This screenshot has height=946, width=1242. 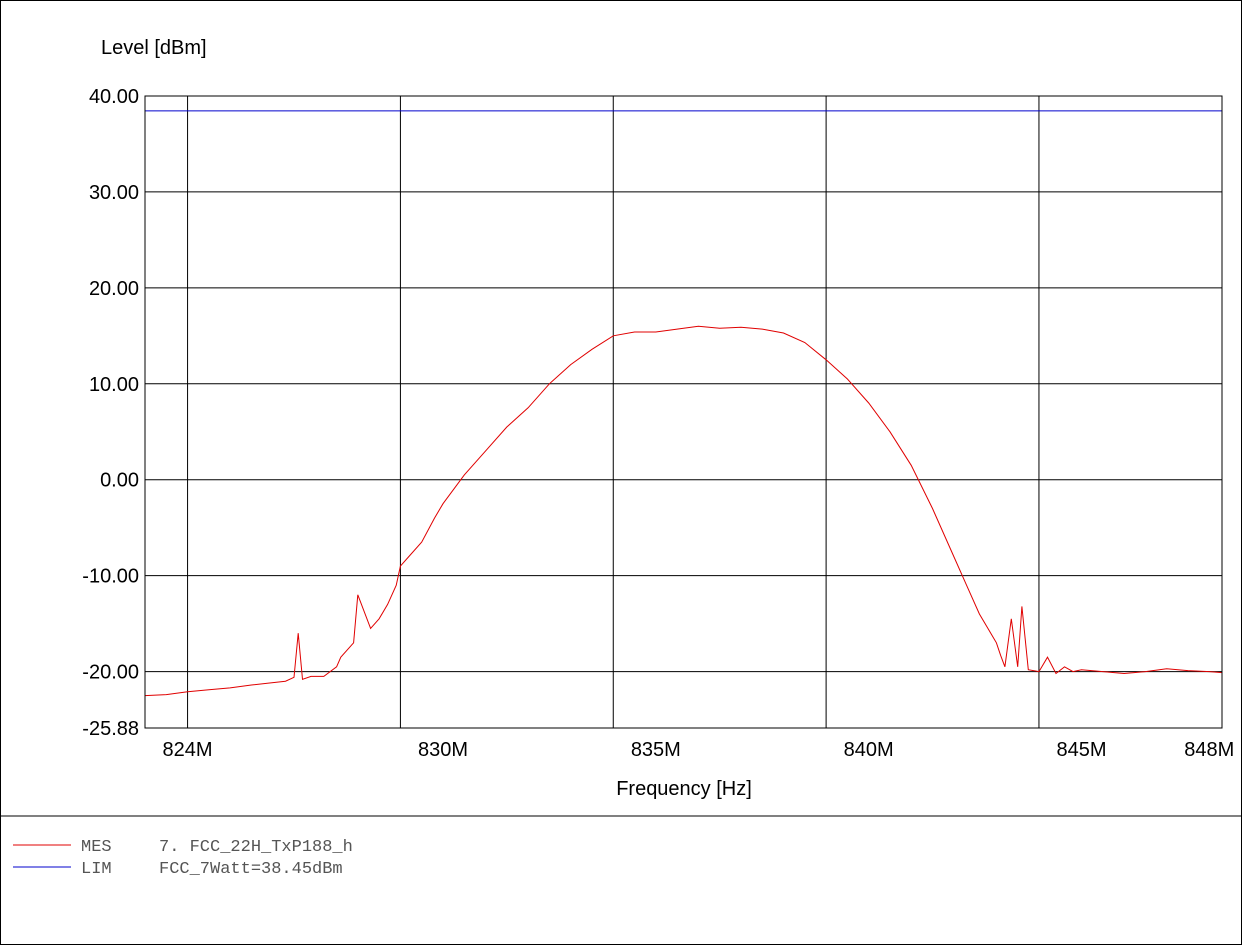 What do you see at coordinates (96, 869) in the screenshot?
I see `legend-label-lim: LIM` at bounding box center [96, 869].